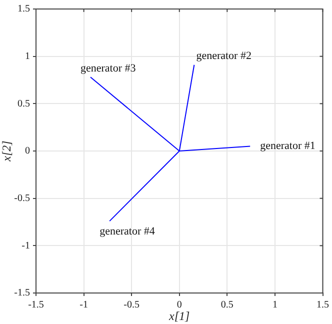  Describe the element at coordinates (275, 305) in the screenshot. I see `x-tick-label: 1` at that location.